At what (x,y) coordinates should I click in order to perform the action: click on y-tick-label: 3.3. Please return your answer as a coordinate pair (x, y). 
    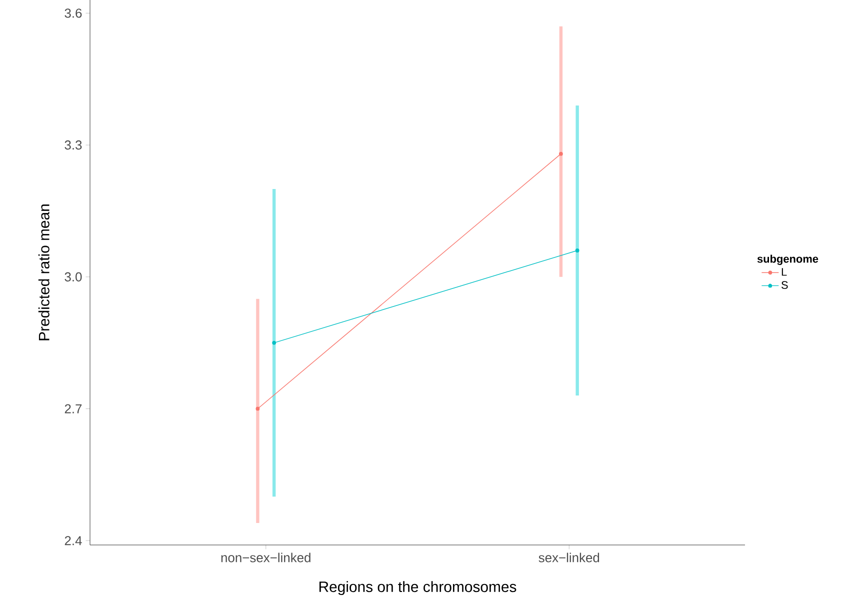
    Looking at the image, I should click on (73, 145).